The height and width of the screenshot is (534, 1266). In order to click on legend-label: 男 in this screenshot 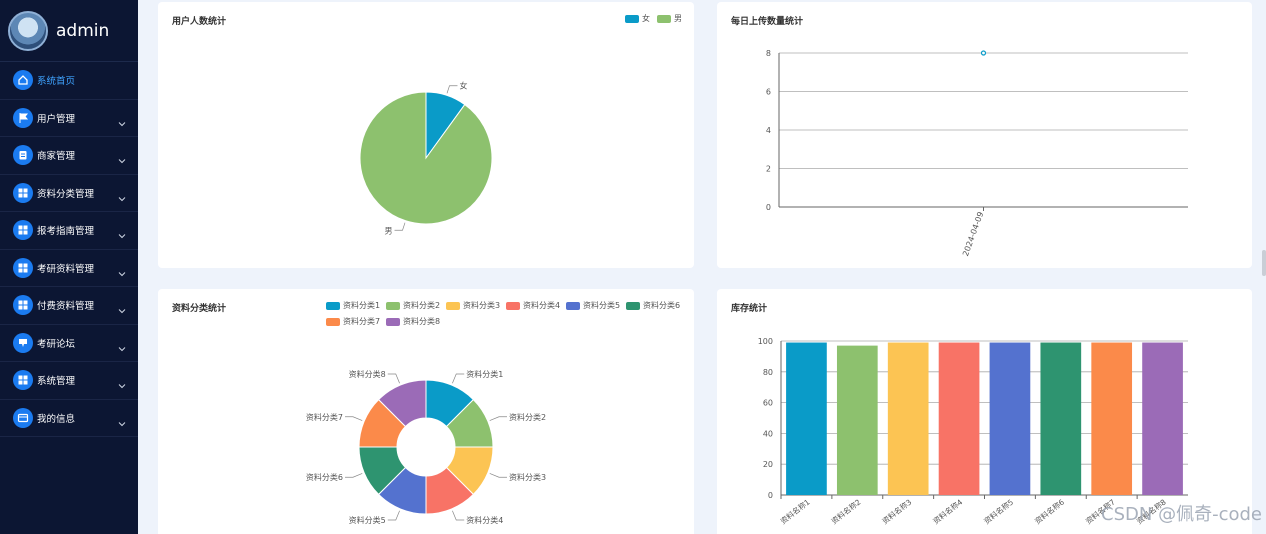, I will do `click(678, 18)`.